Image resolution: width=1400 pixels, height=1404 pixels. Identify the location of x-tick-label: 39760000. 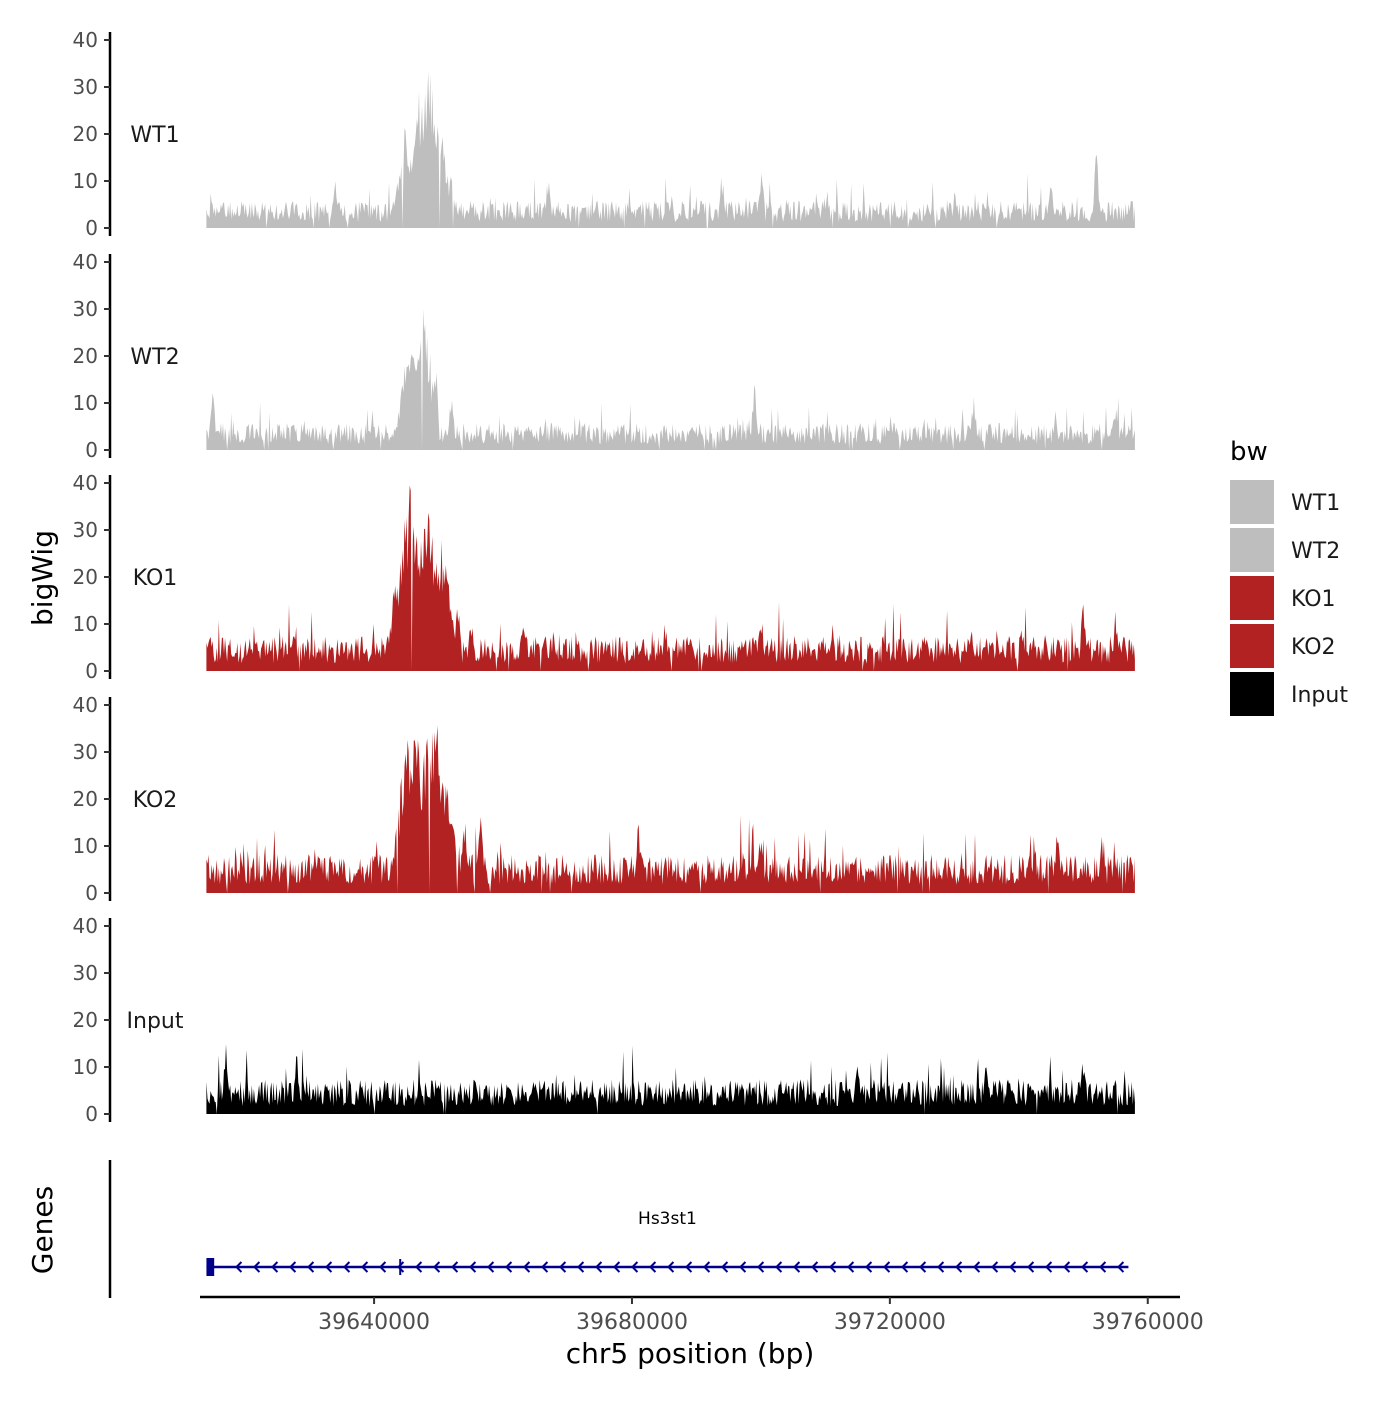
(1148, 1322).